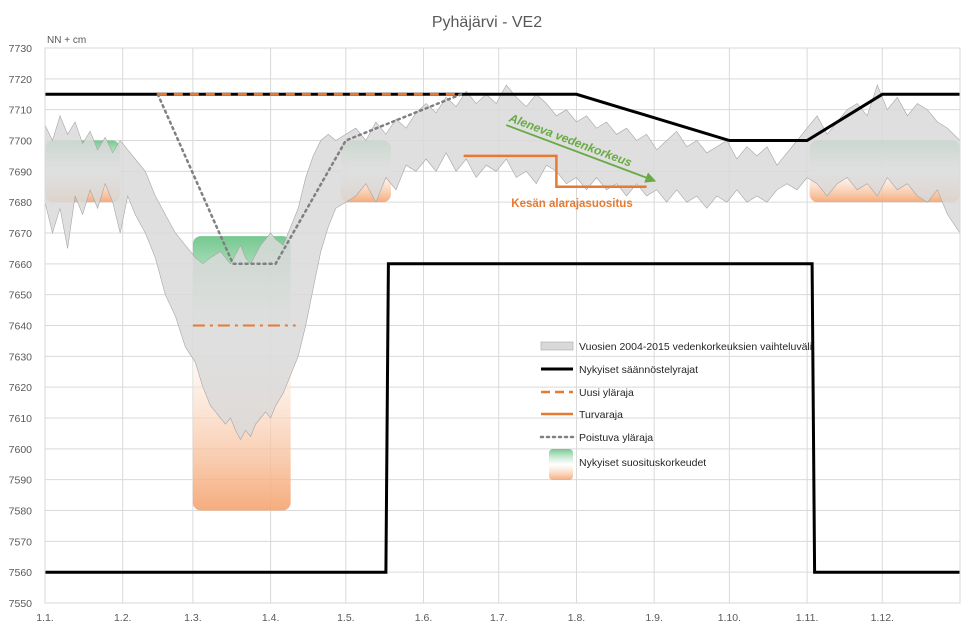  Describe the element at coordinates (21, 357) in the screenshot. I see `y-tick-label: 7630` at that location.